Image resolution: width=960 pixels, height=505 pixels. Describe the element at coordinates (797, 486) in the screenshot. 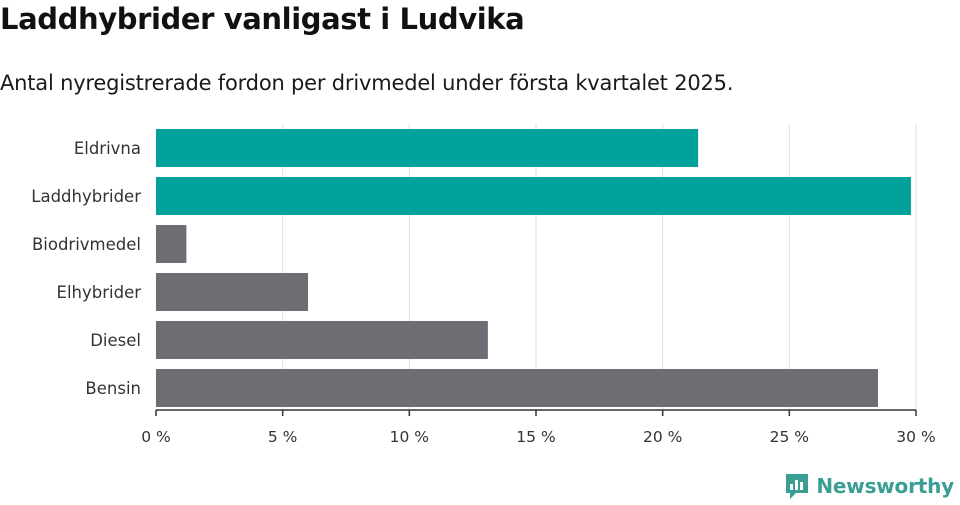

I see `newsworthy-logo-icon` at that location.